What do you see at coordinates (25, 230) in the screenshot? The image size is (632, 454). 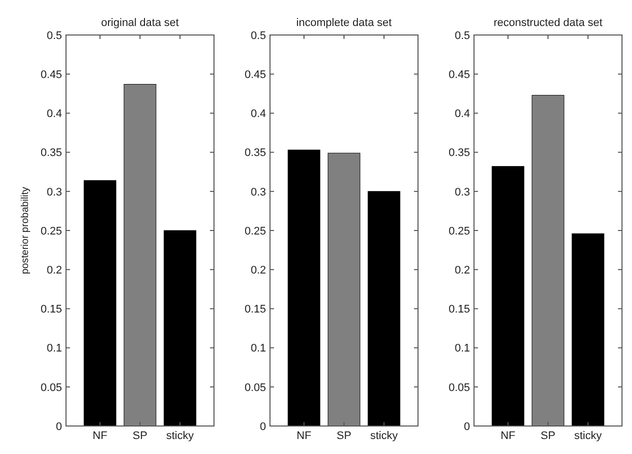 I see `y-axis-title: posterior probability` at bounding box center [25, 230].